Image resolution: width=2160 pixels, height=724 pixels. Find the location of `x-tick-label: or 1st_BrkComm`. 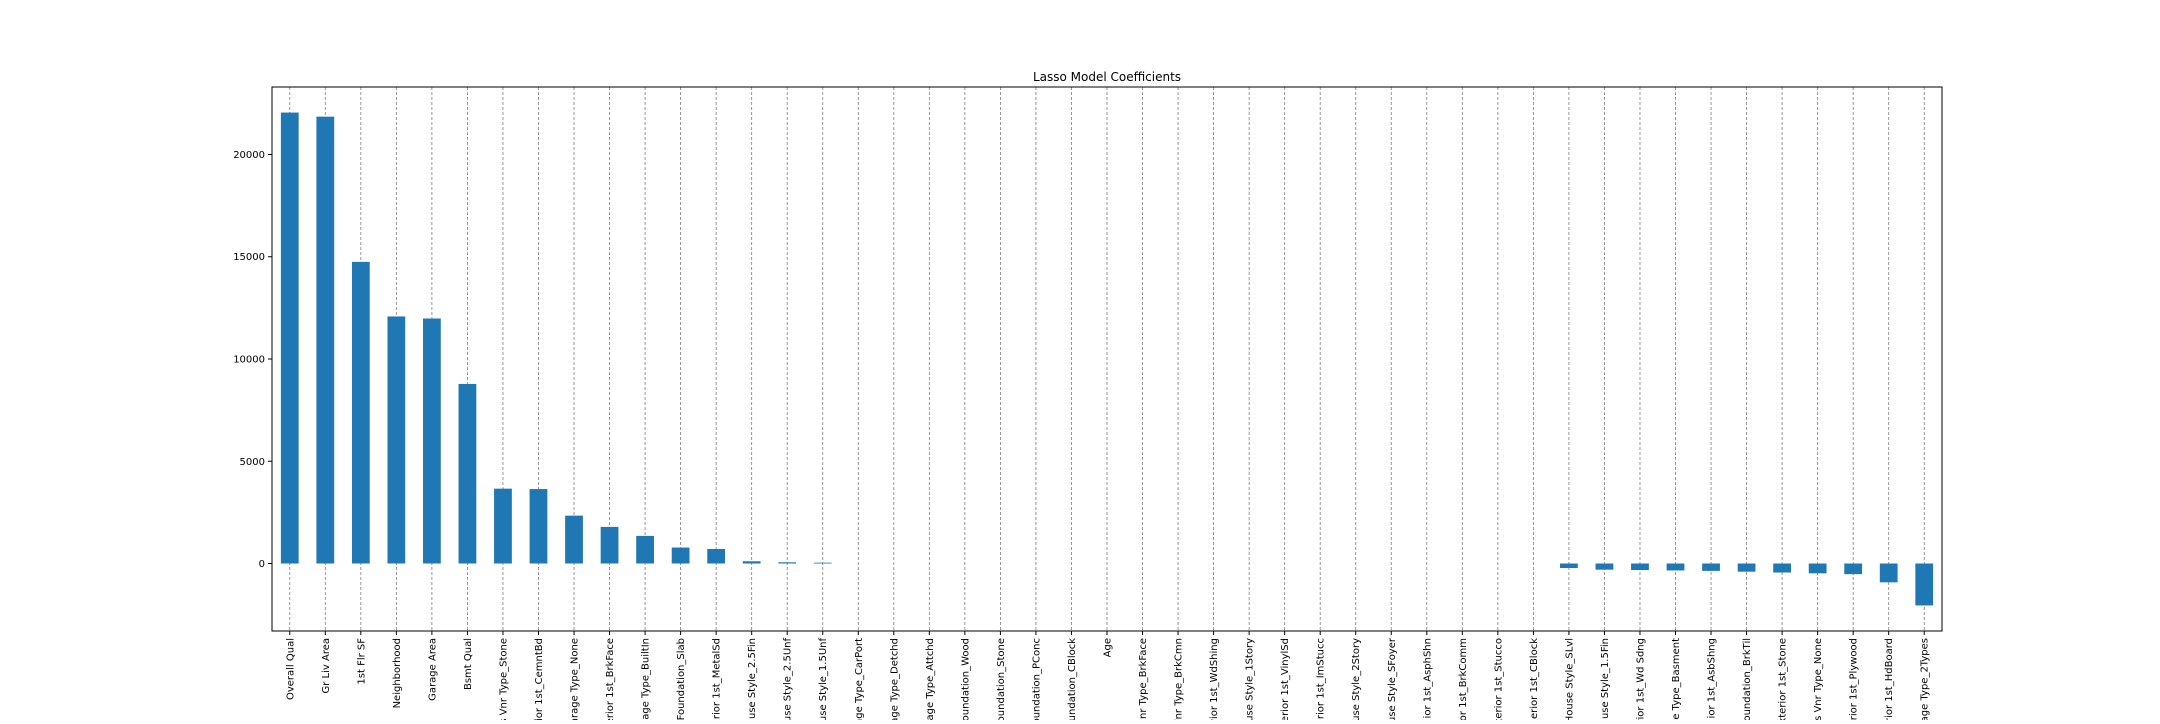

x-tick-label: or 1st_BrkComm is located at coordinates (1463, 679).